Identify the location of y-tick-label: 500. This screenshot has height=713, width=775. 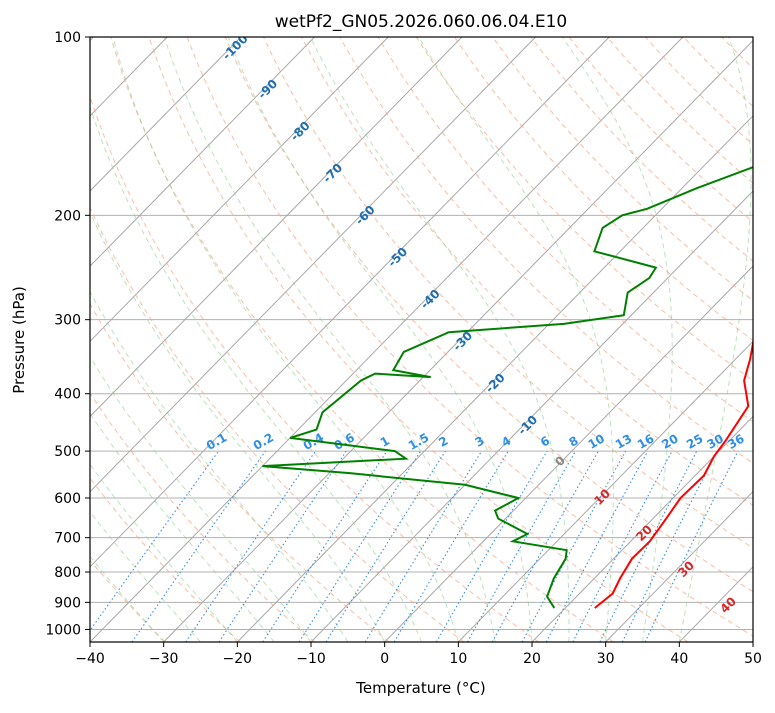
(67, 452).